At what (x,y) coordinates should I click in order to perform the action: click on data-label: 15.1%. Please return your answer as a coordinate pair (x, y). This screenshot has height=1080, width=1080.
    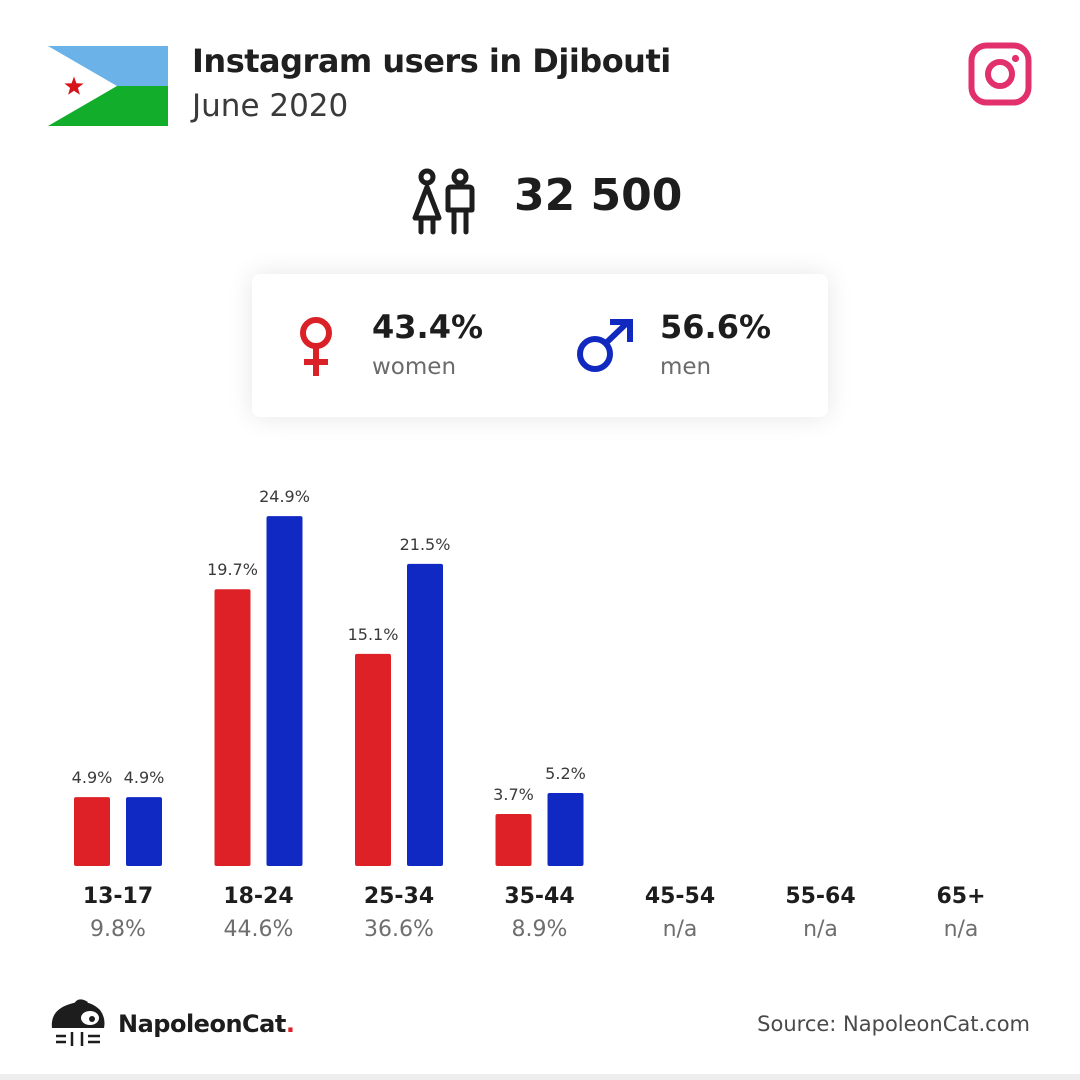
    Looking at the image, I should click on (373, 634).